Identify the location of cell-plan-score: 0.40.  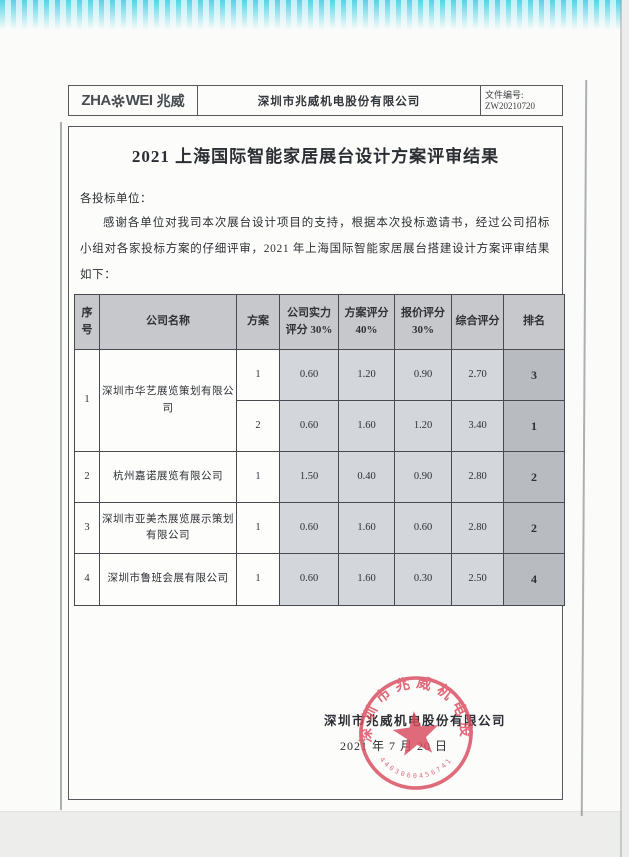
(366, 477).